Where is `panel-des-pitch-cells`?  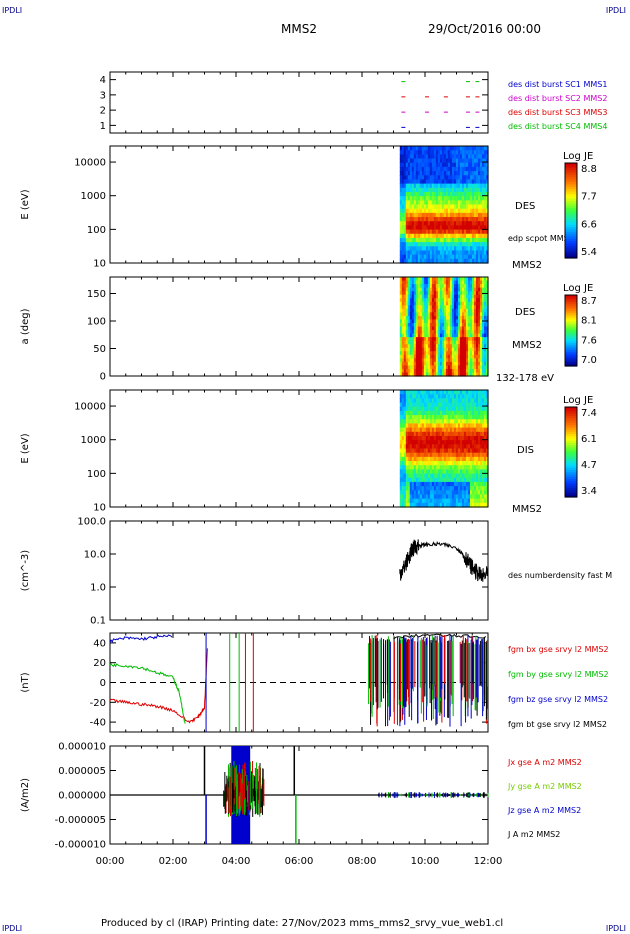 panel-des-pitch-cells is located at coordinates (444, 327).